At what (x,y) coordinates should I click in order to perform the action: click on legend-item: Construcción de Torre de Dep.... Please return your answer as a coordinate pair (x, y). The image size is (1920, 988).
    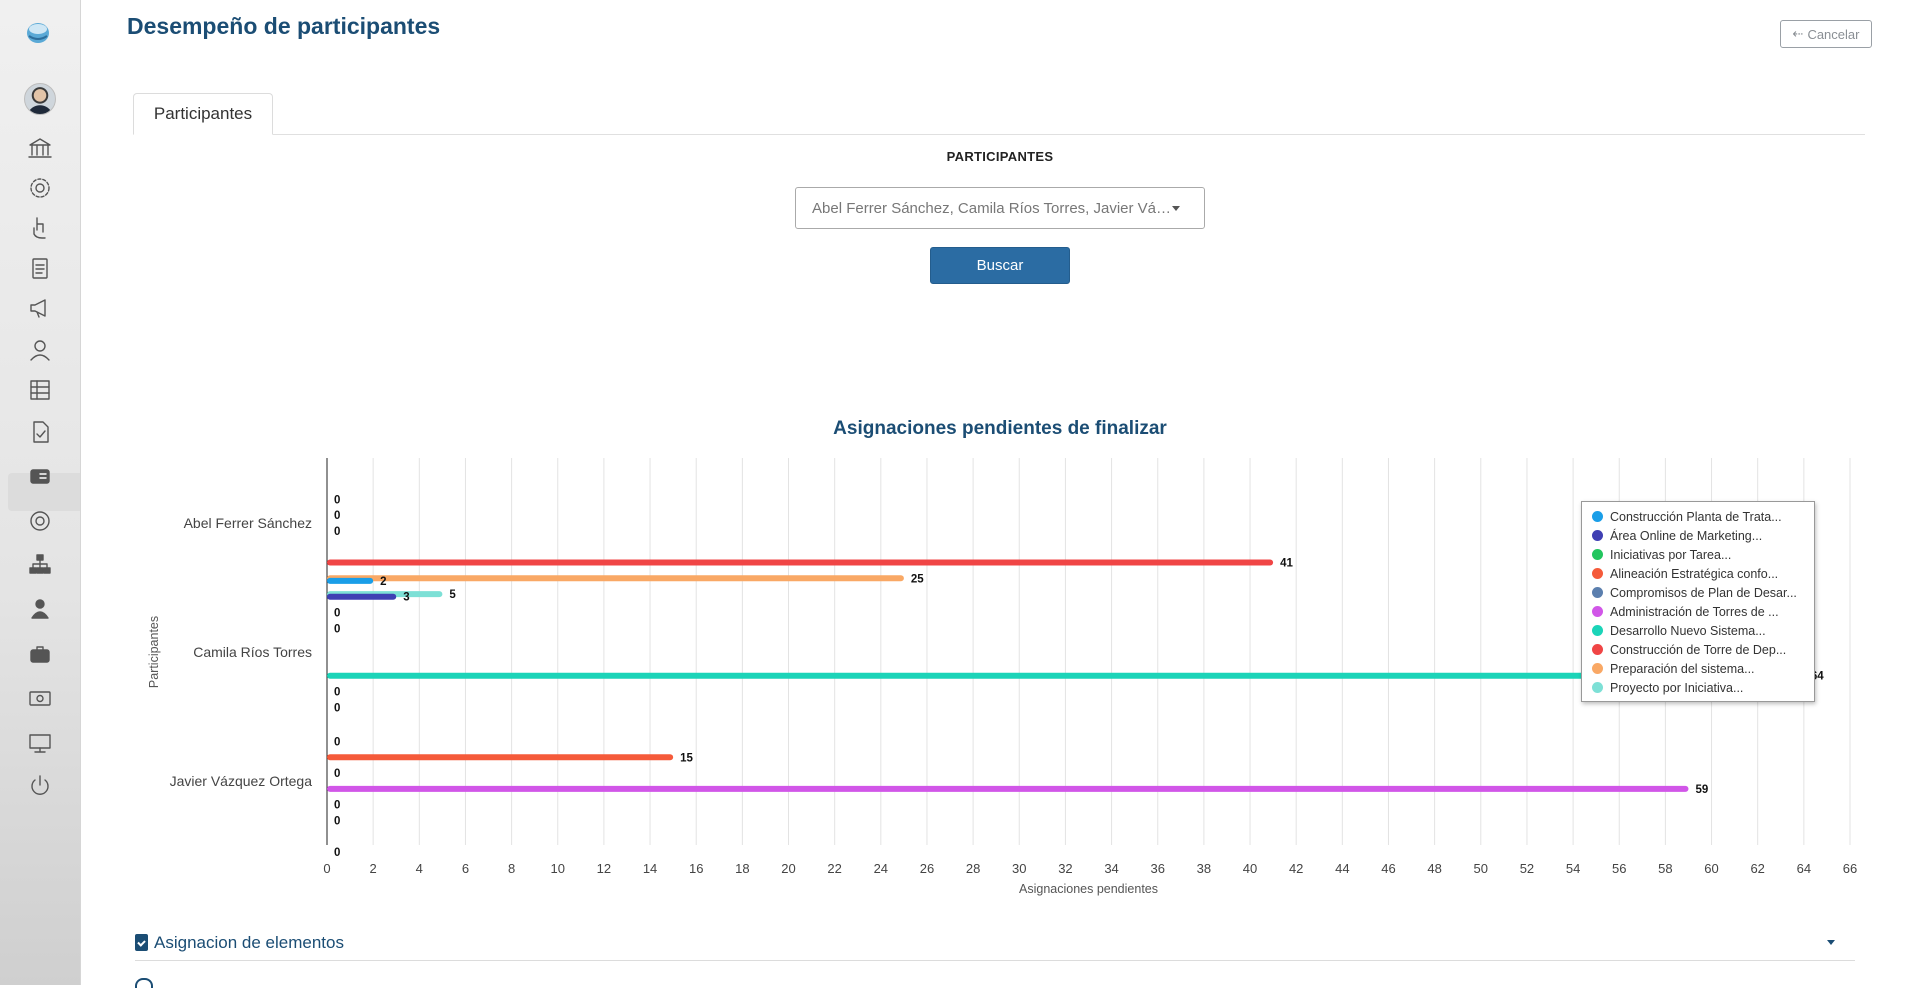
    Looking at the image, I should click on (1703, 649).